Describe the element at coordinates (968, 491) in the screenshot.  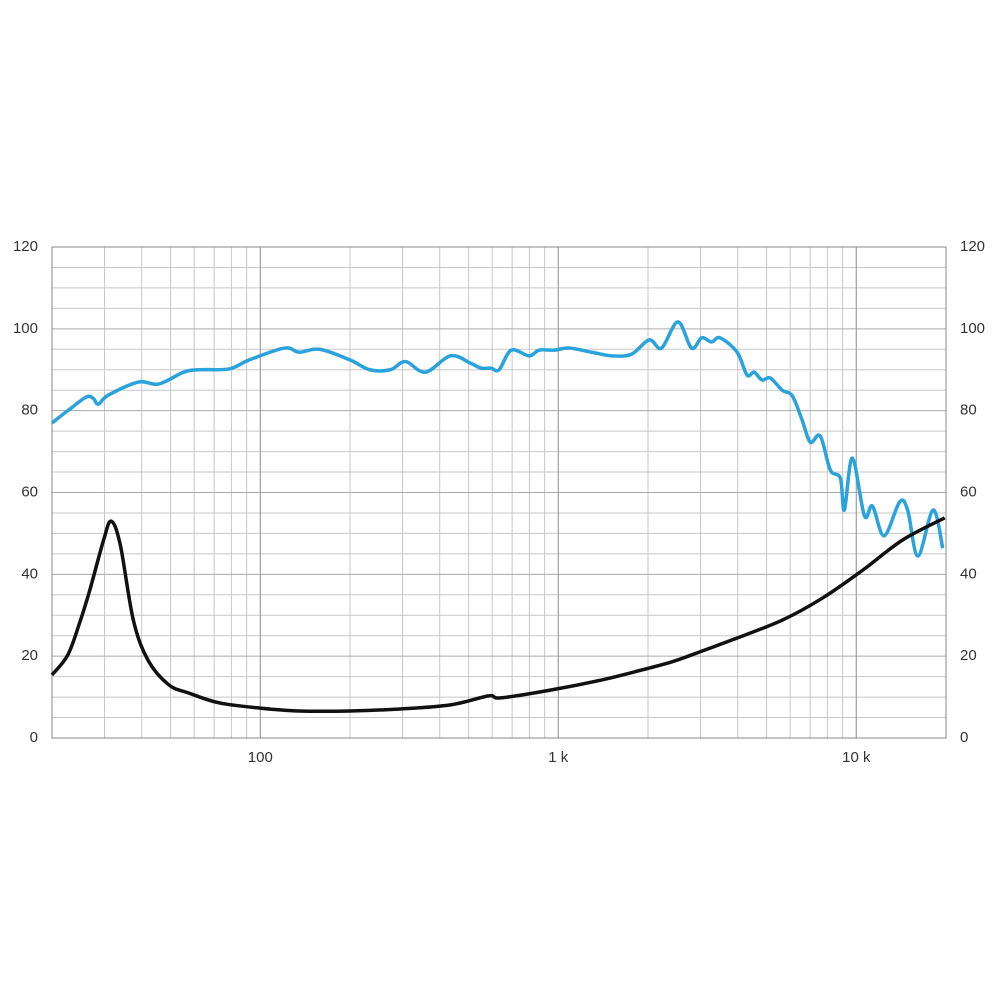
I see `y2-tick-label: 60` at that location.